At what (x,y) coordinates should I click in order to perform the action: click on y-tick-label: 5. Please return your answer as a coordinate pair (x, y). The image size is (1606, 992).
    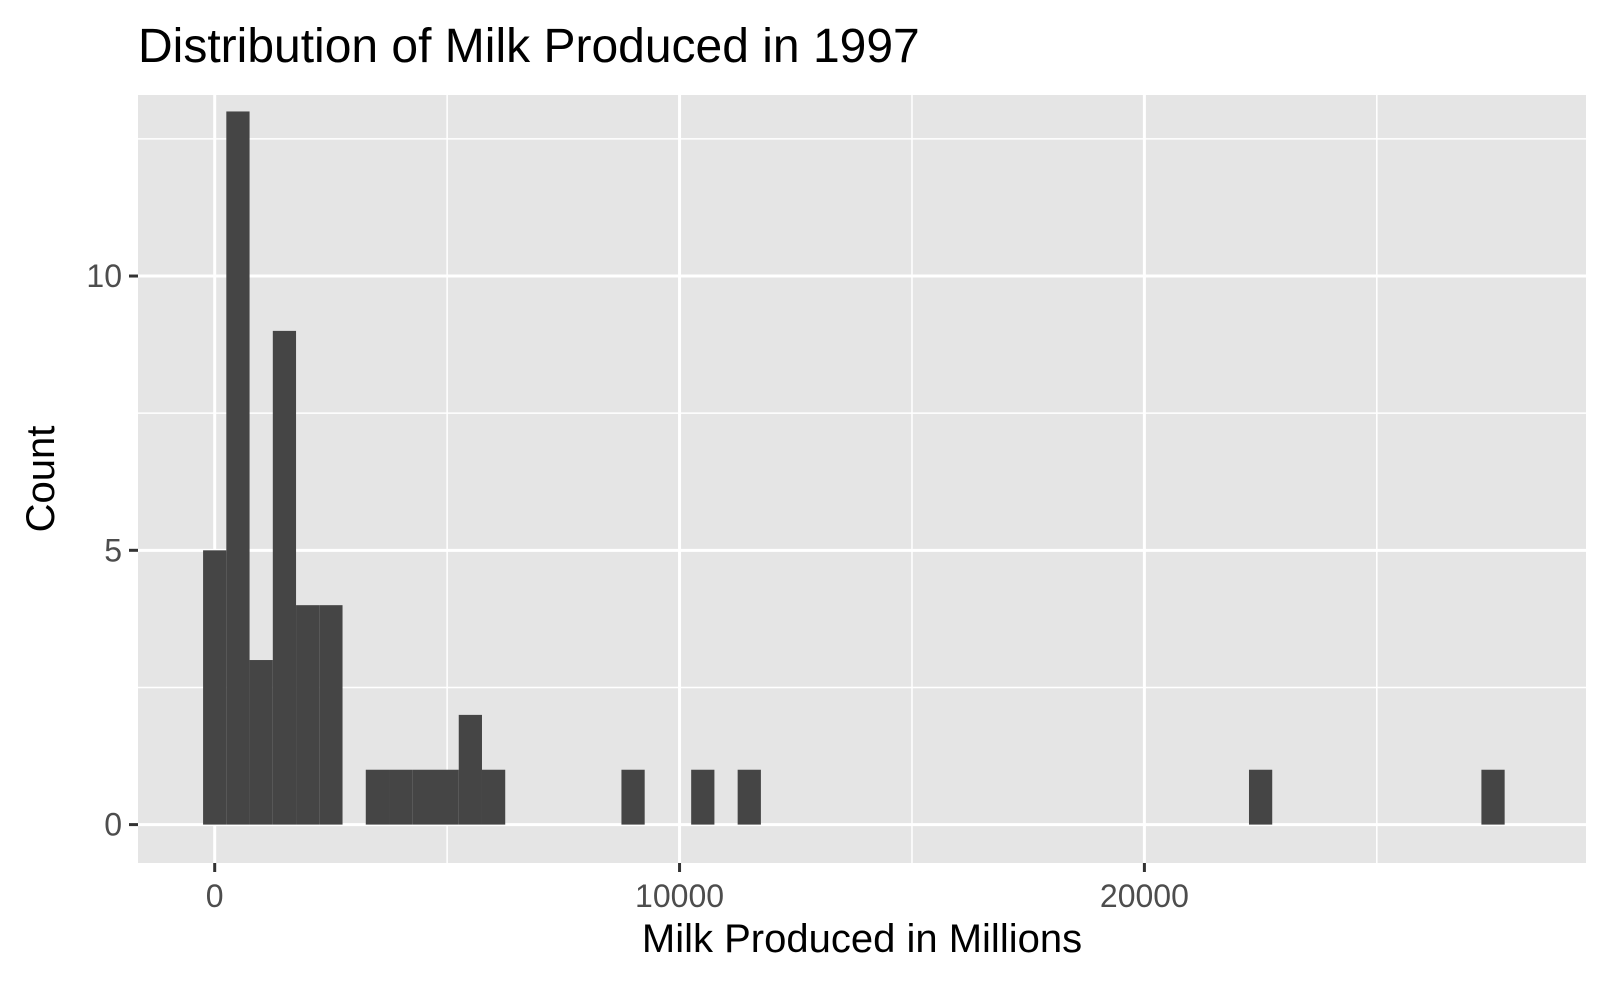
    Looking at the image, I should click on (113, 550).